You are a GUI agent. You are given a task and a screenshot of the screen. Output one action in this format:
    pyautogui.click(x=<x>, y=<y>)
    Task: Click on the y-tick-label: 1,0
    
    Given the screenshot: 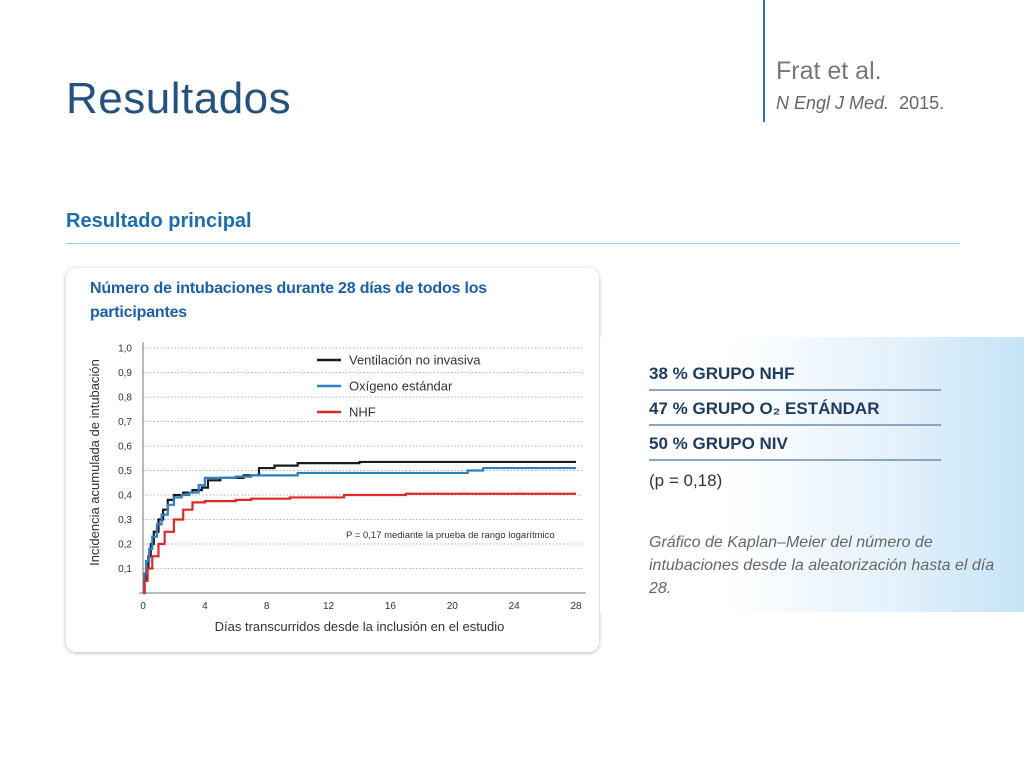 What is the action you would take?
    pyautogui.click(x=125, y=349)
    